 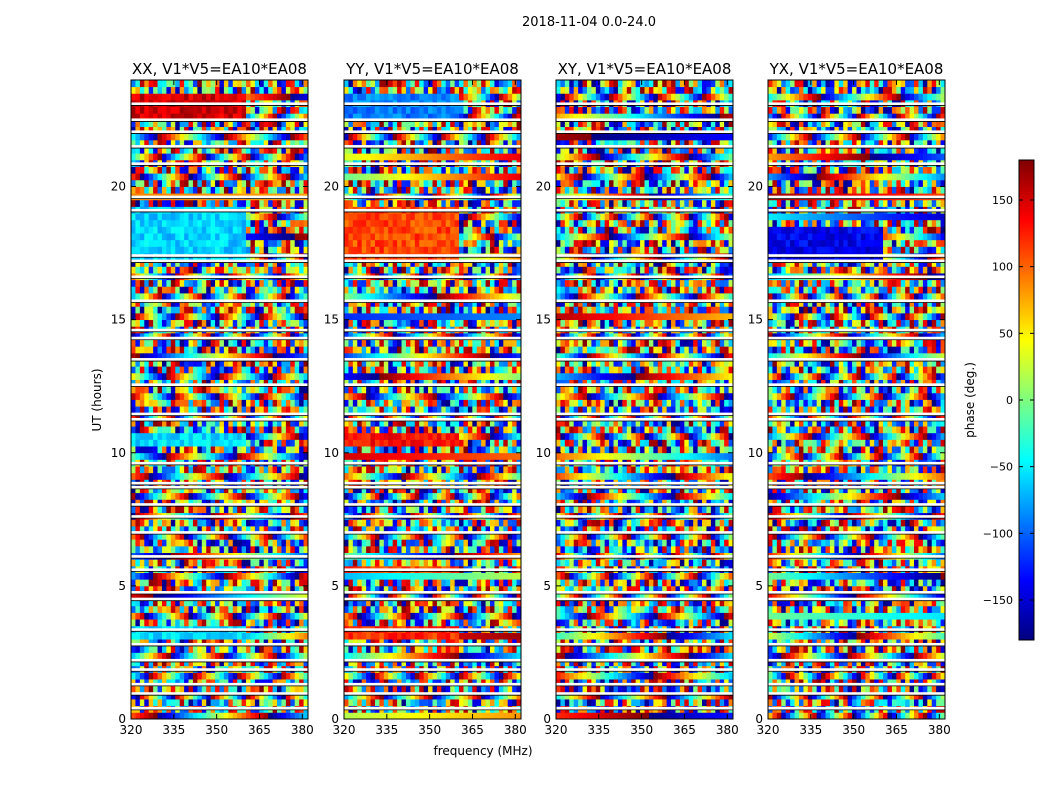 I want to click on colorbar: −150 −100 −50 0 50 100 150, so click(x=1009, y=400).